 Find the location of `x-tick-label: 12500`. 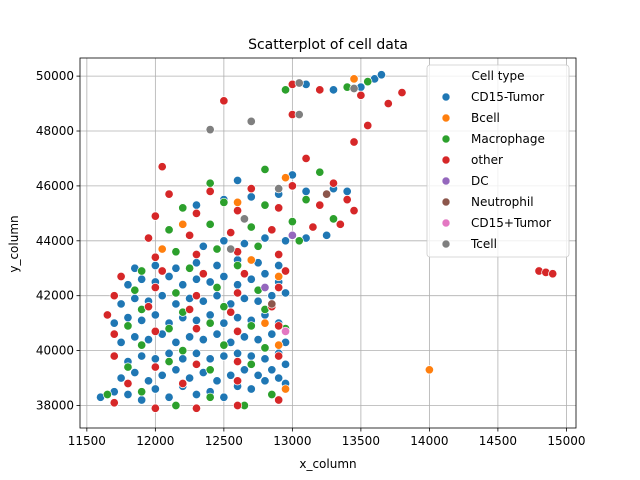

x-tick-label: 12500 is located at coordinates (224, 441).